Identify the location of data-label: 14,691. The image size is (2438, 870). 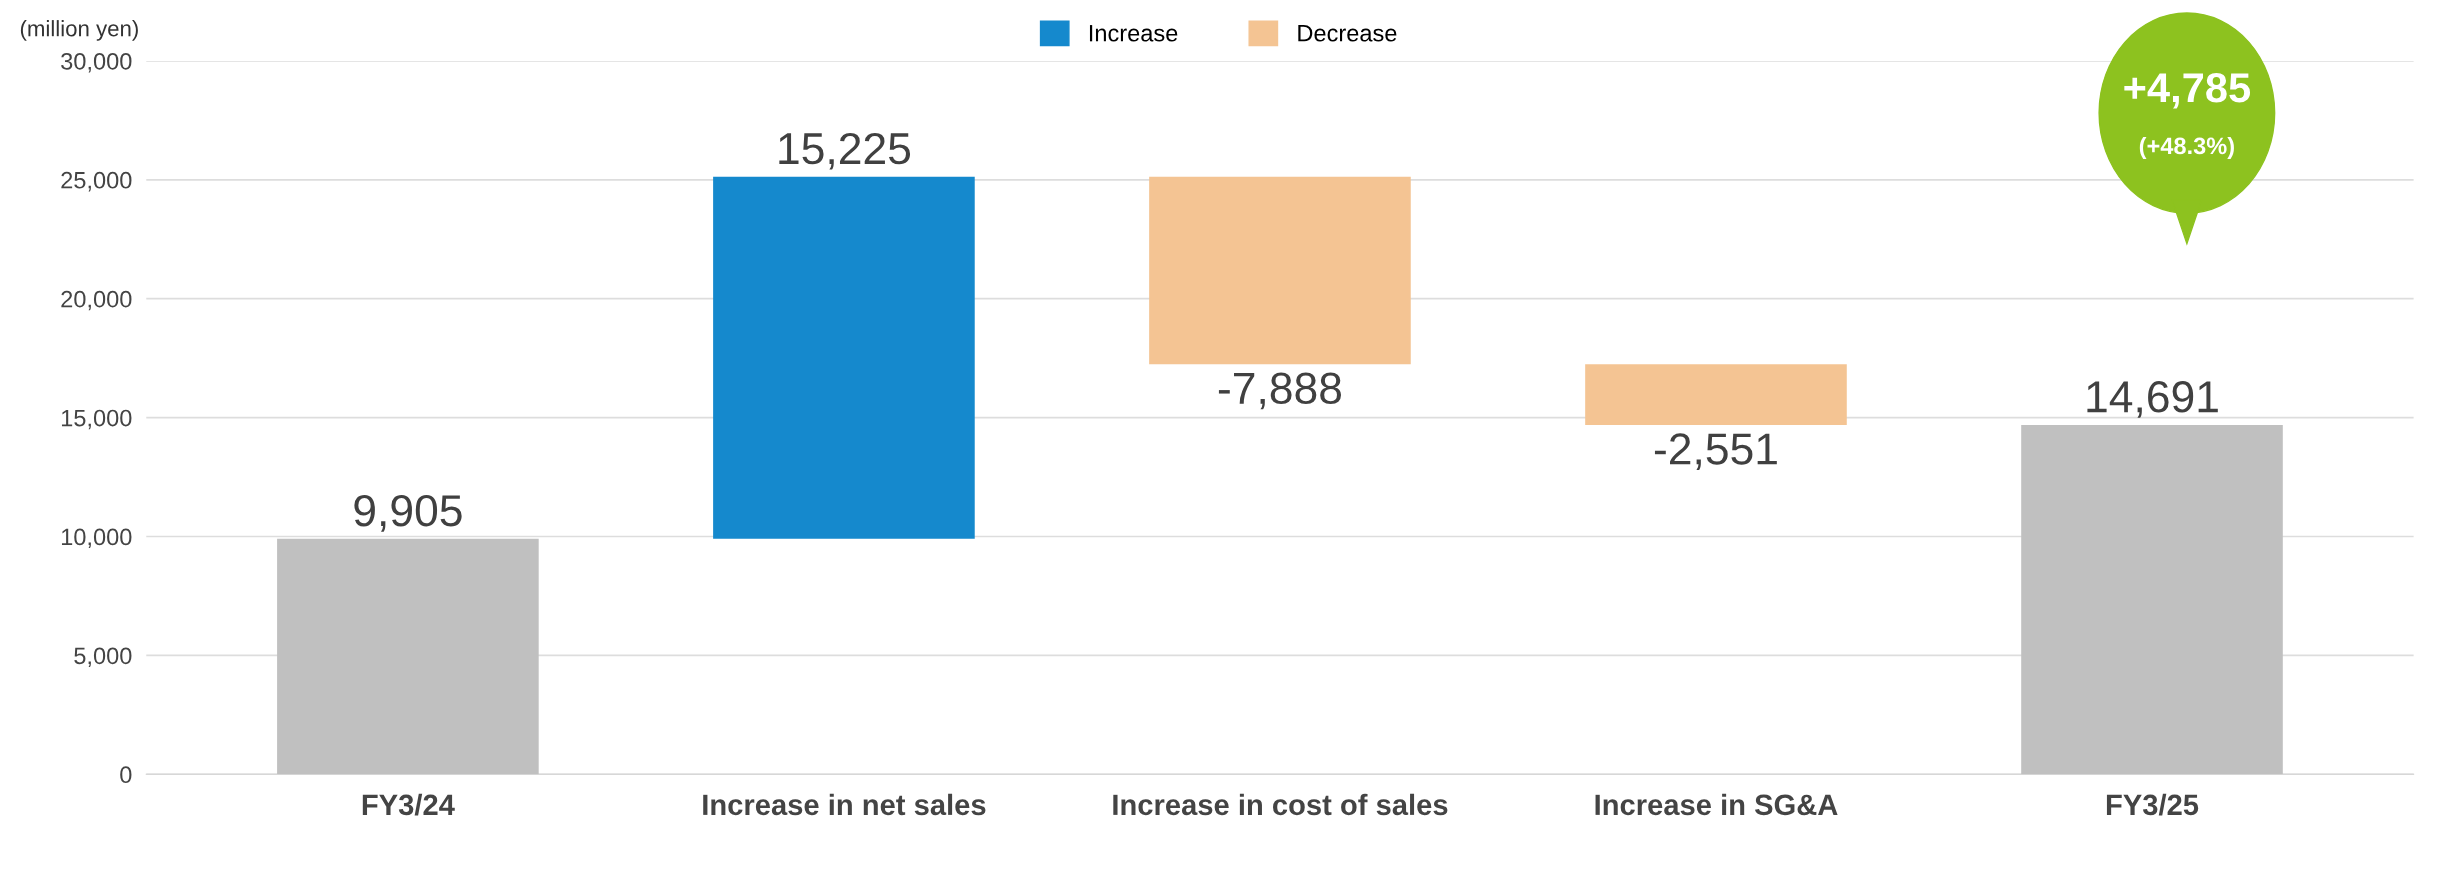
(2152, 399).